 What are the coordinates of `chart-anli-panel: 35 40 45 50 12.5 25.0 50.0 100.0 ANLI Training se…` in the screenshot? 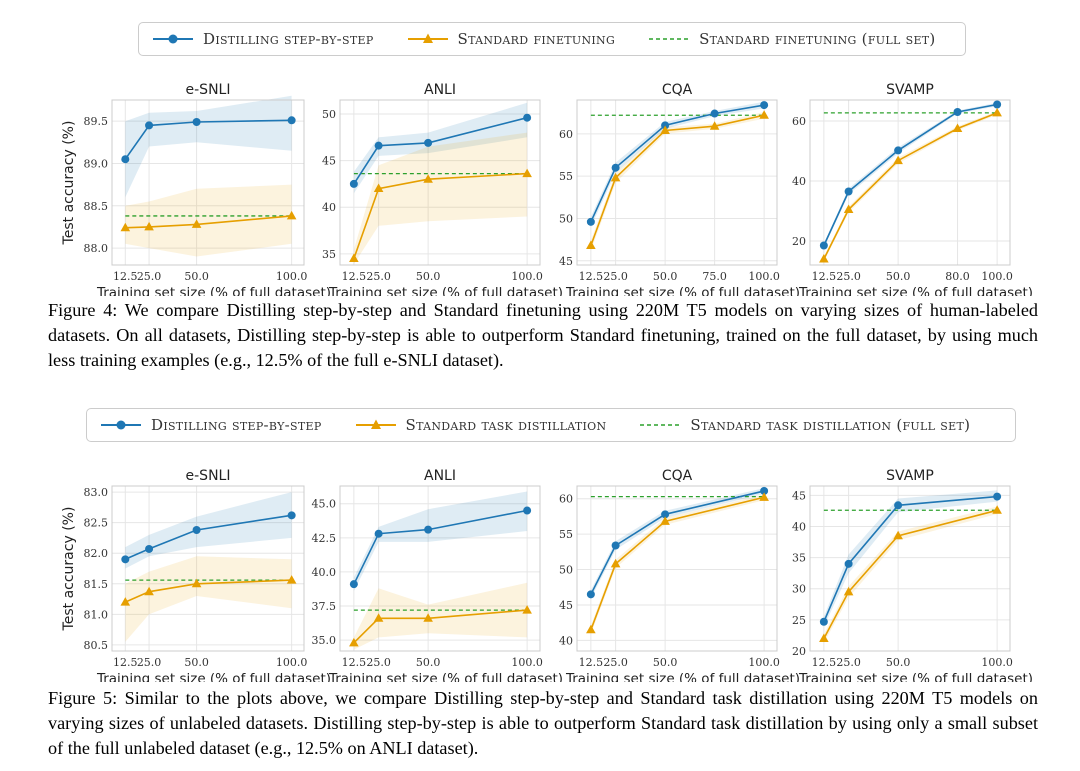 It's located at (442, 189).